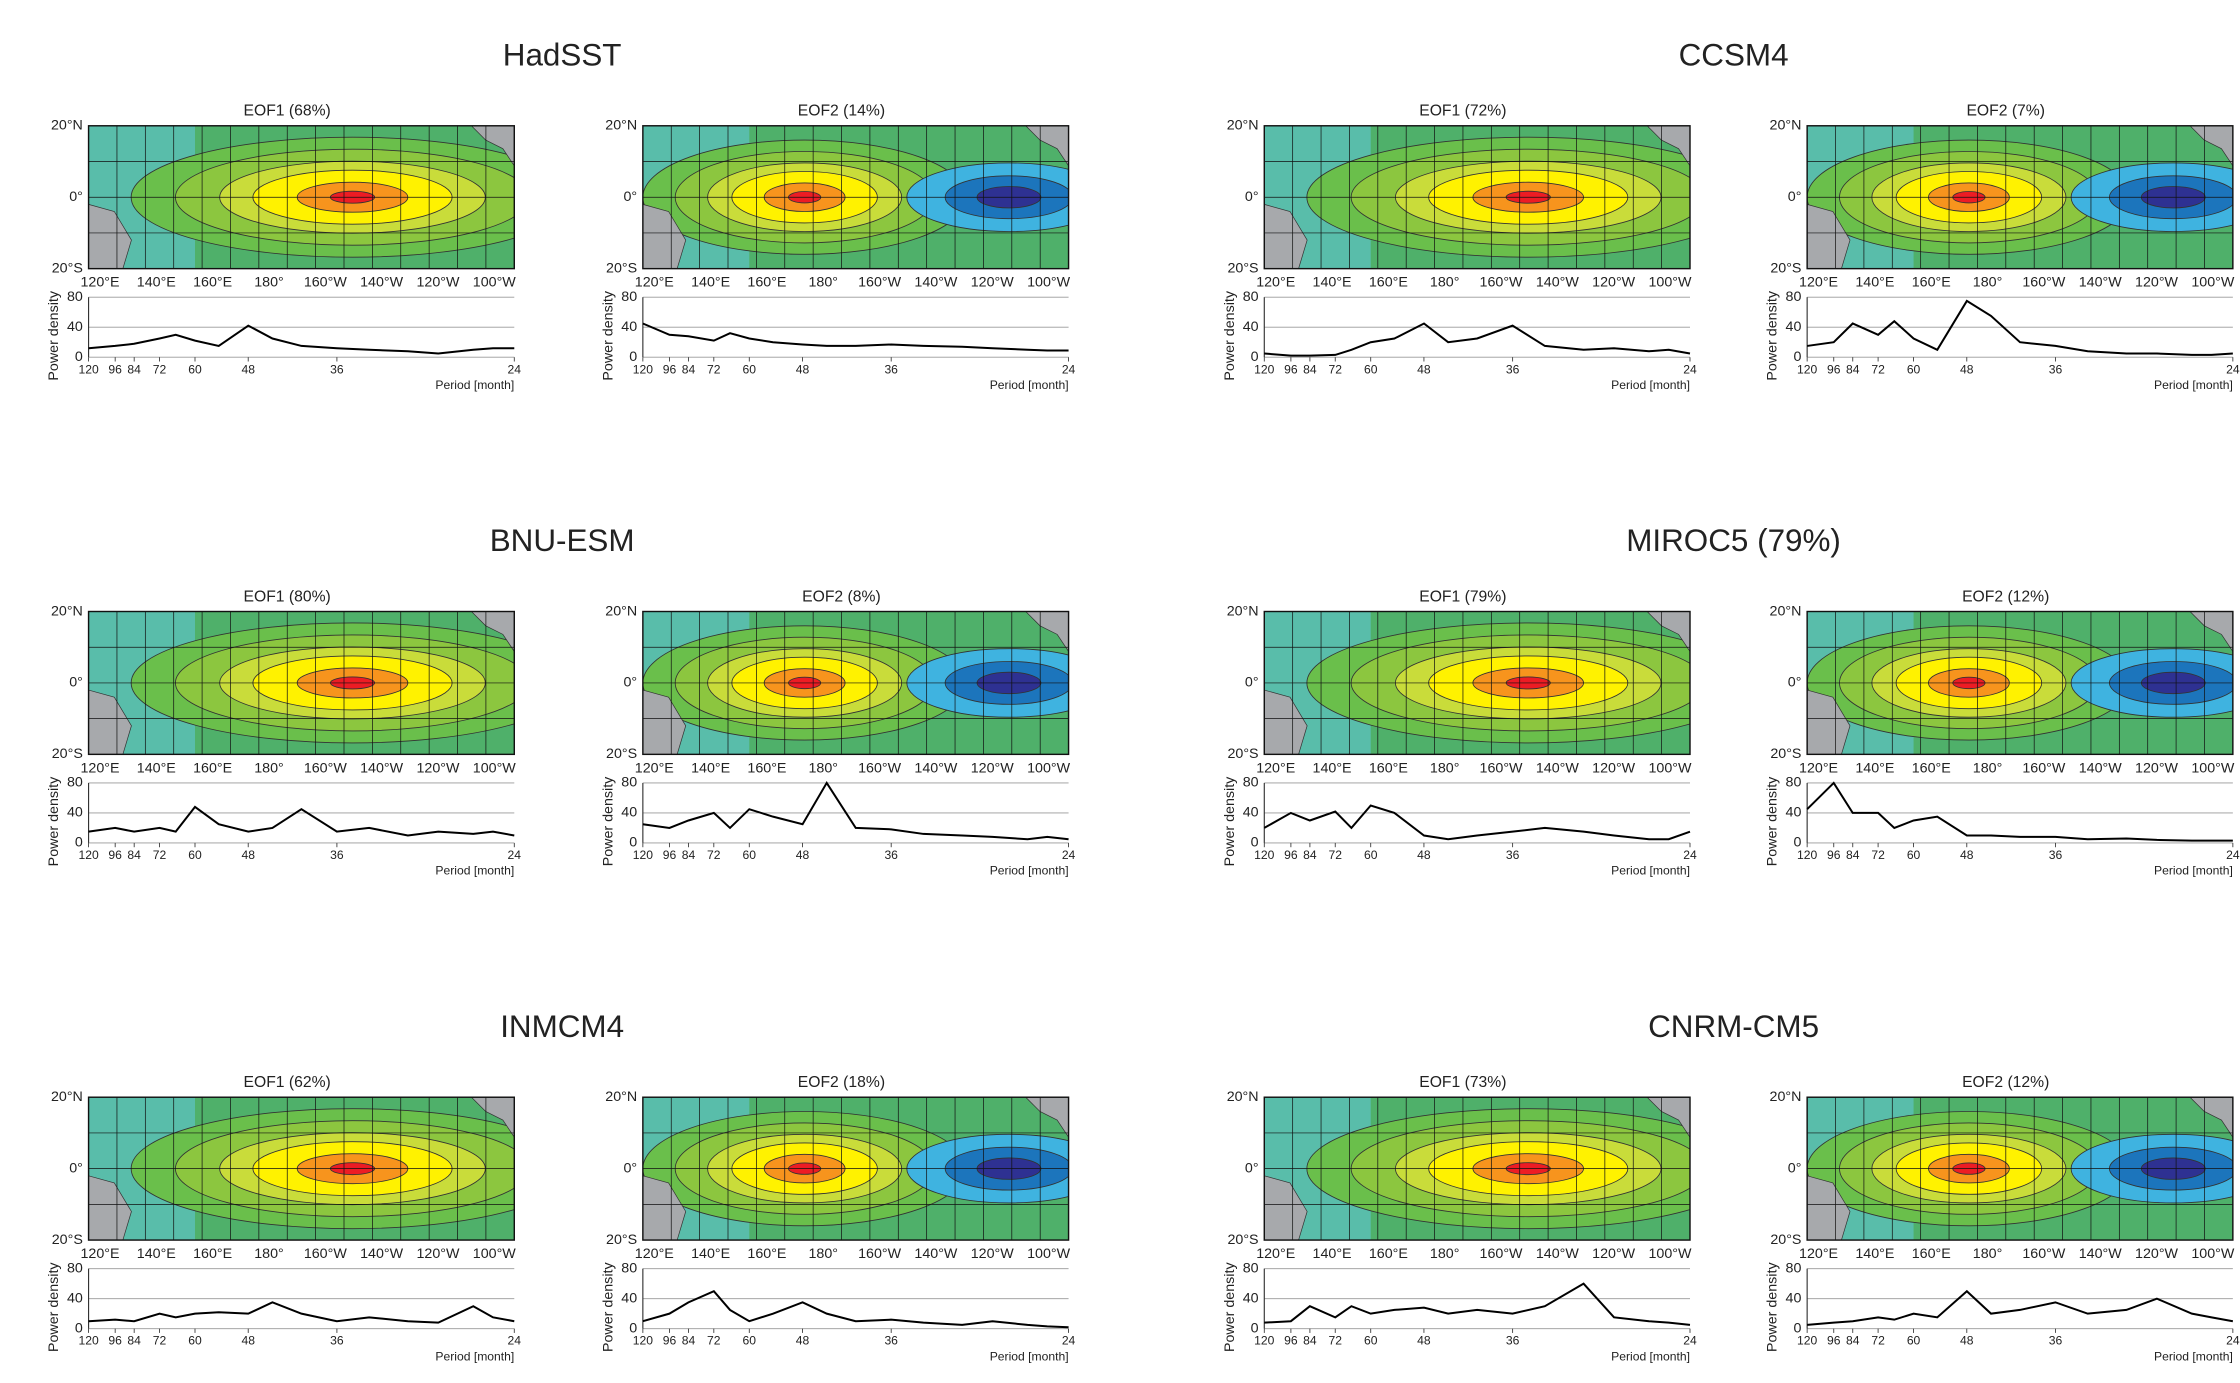  I want to click on eof-title: EOF2 (14%), so click(841, 111).